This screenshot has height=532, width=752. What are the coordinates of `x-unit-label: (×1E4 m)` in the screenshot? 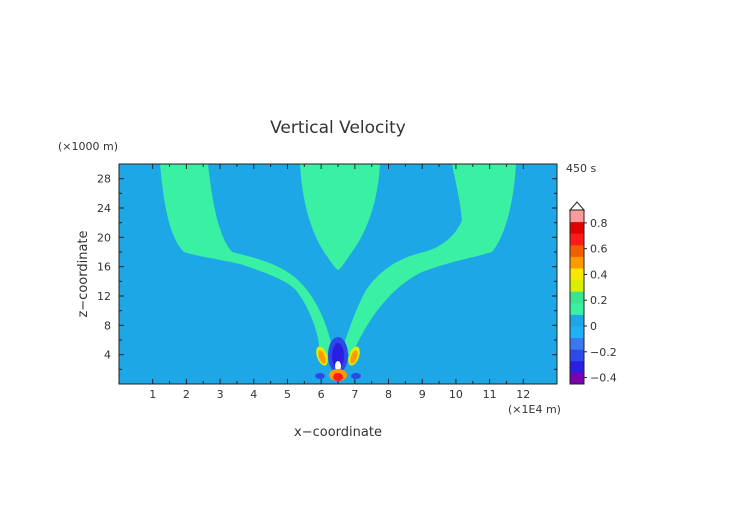 It's located at (534, 409).